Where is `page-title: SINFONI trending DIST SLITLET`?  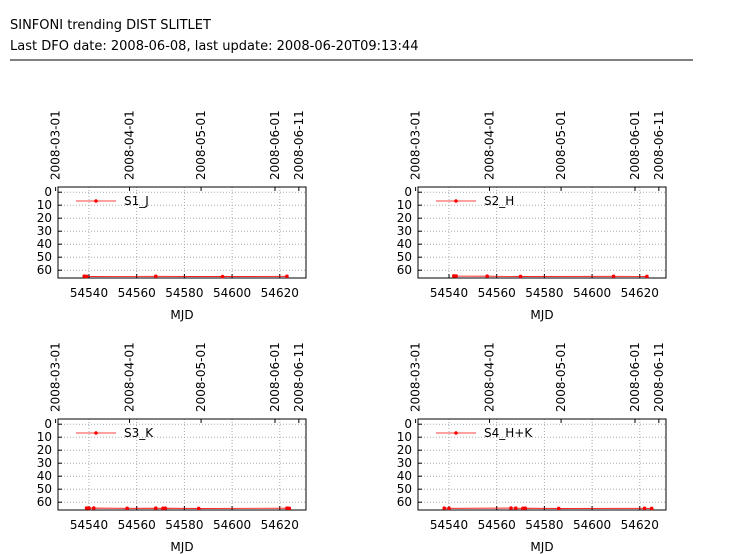 page-title: SINFONI trending DIST SLITLET is located at coordinates (110, 25).